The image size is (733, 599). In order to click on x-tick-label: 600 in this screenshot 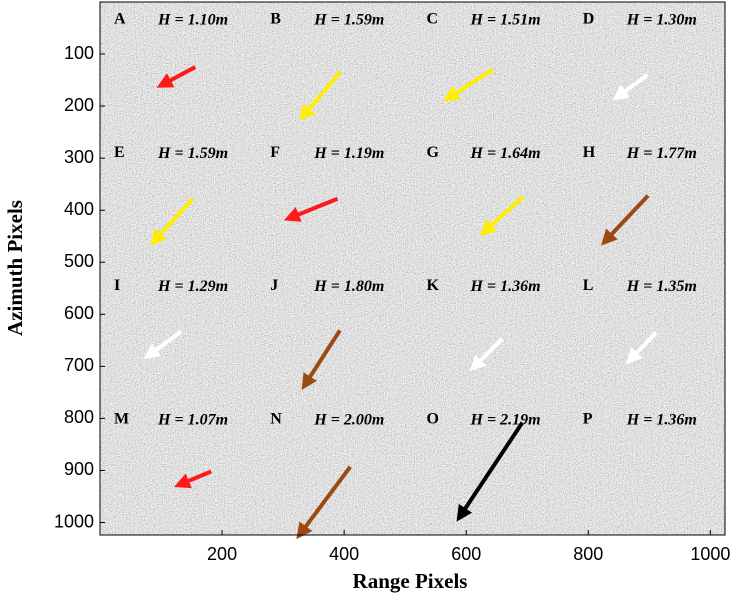, I will do `click(466, 554)`.